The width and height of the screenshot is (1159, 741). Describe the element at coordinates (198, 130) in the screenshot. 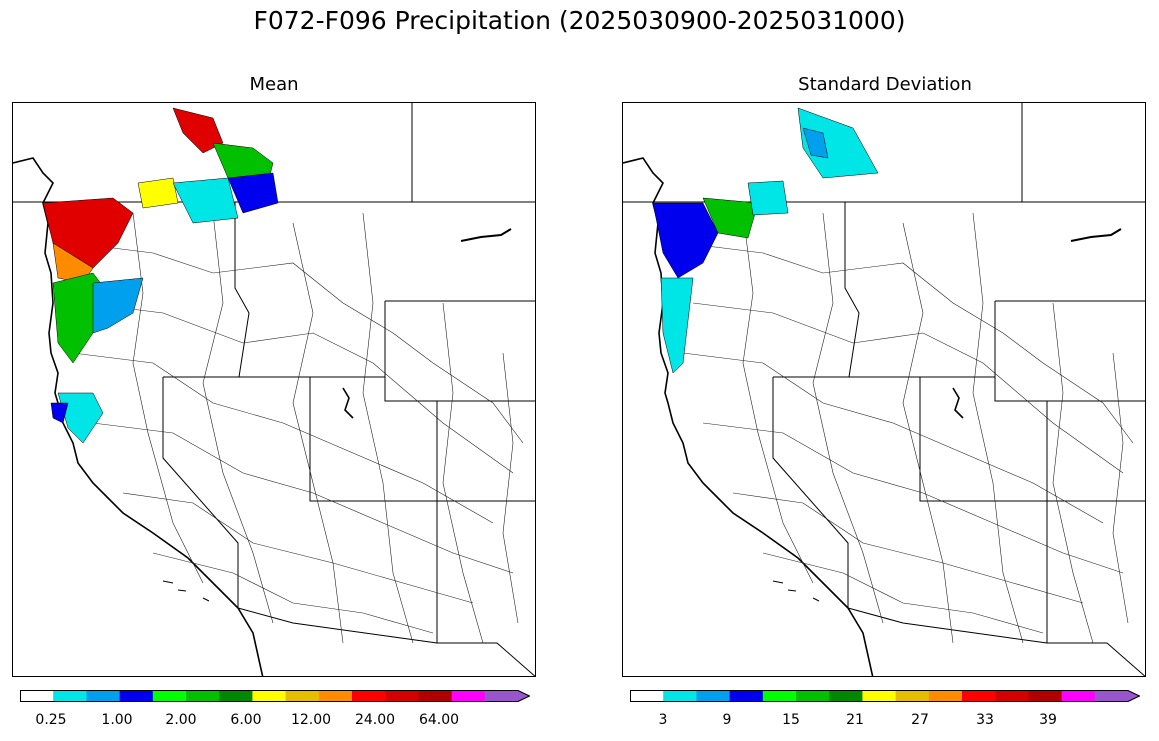

I see `precip-region-bc-red` at that location.